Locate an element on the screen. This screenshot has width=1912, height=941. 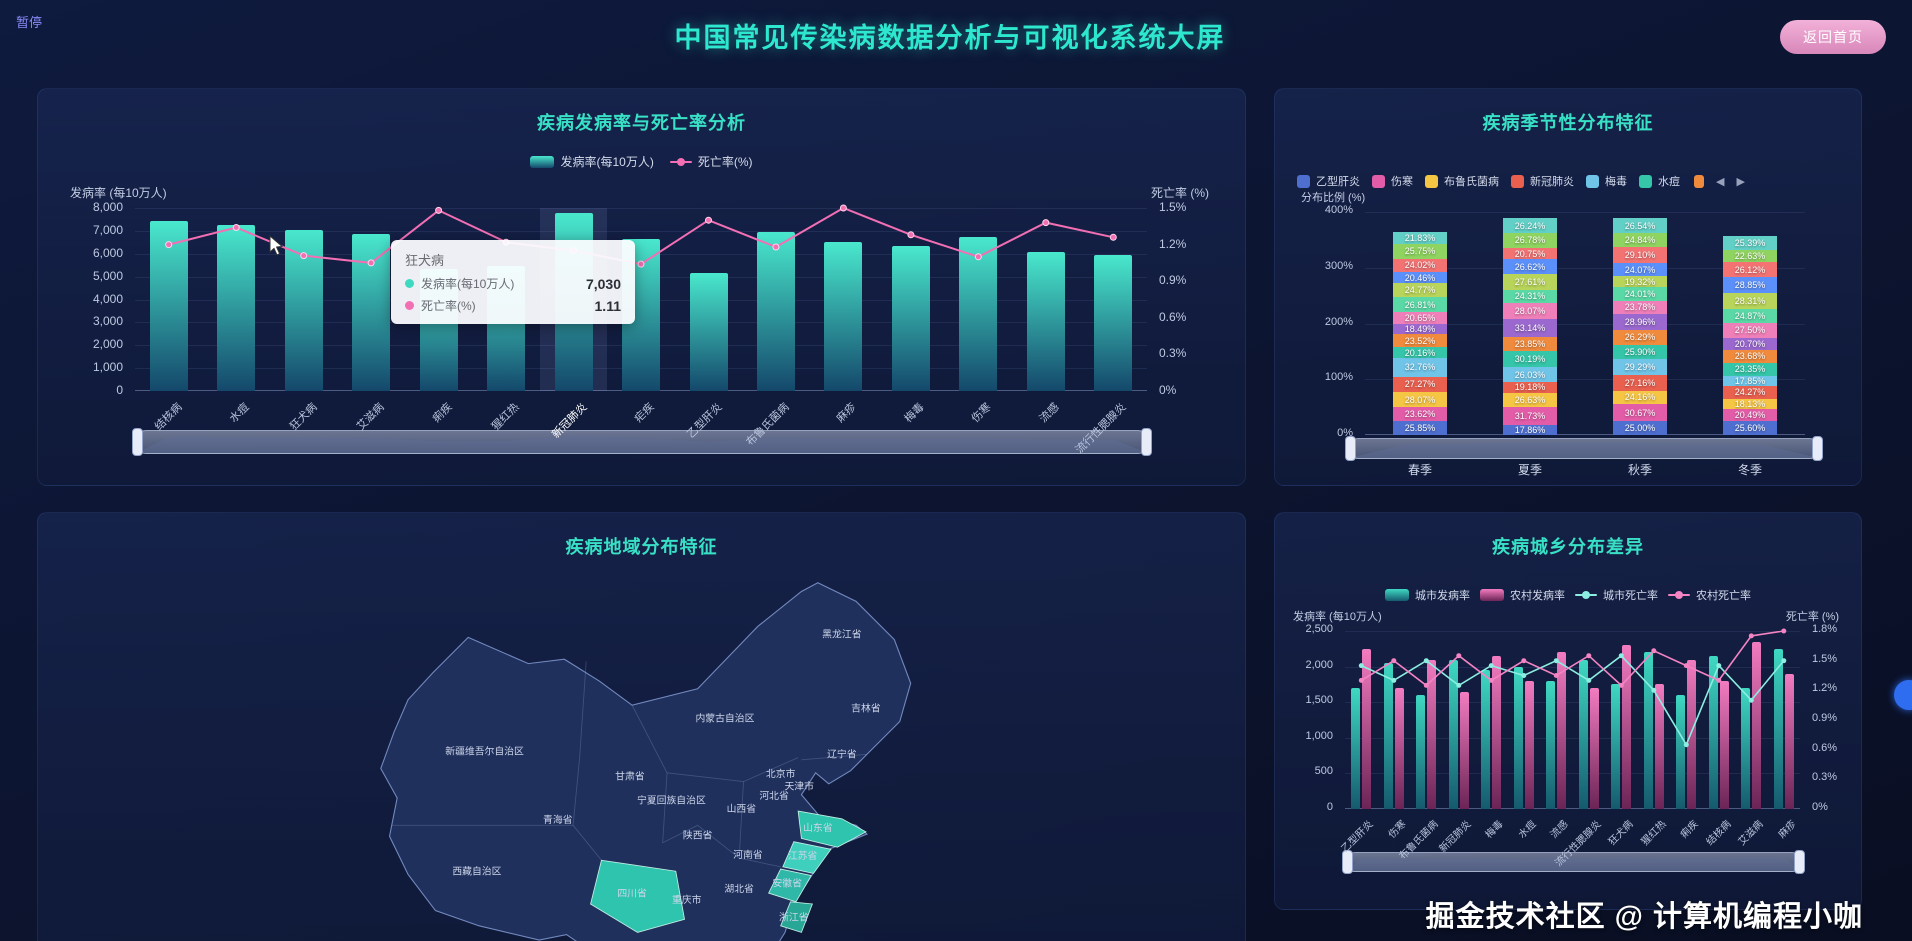
legend-item: 农村死亡率 is located at coordinates (1709, 595).